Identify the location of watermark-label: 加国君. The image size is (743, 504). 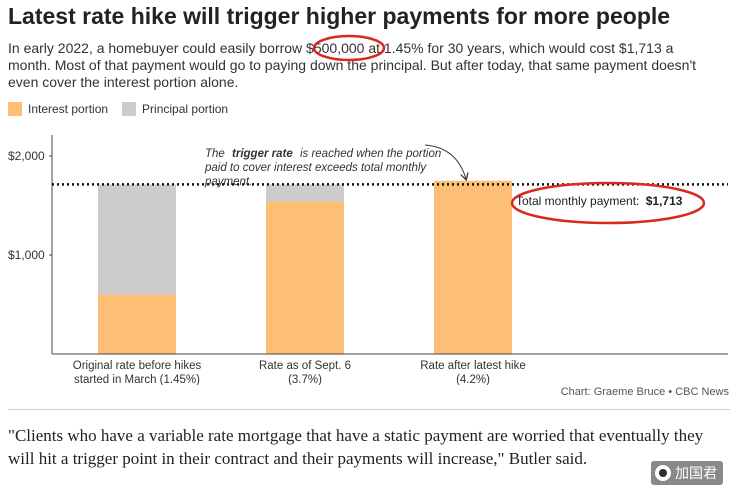
(696, 473).